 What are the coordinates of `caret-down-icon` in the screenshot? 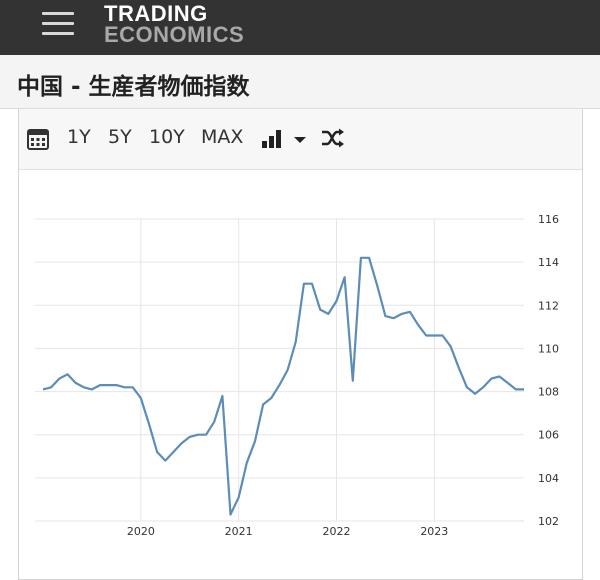 It's located at (300, 140).